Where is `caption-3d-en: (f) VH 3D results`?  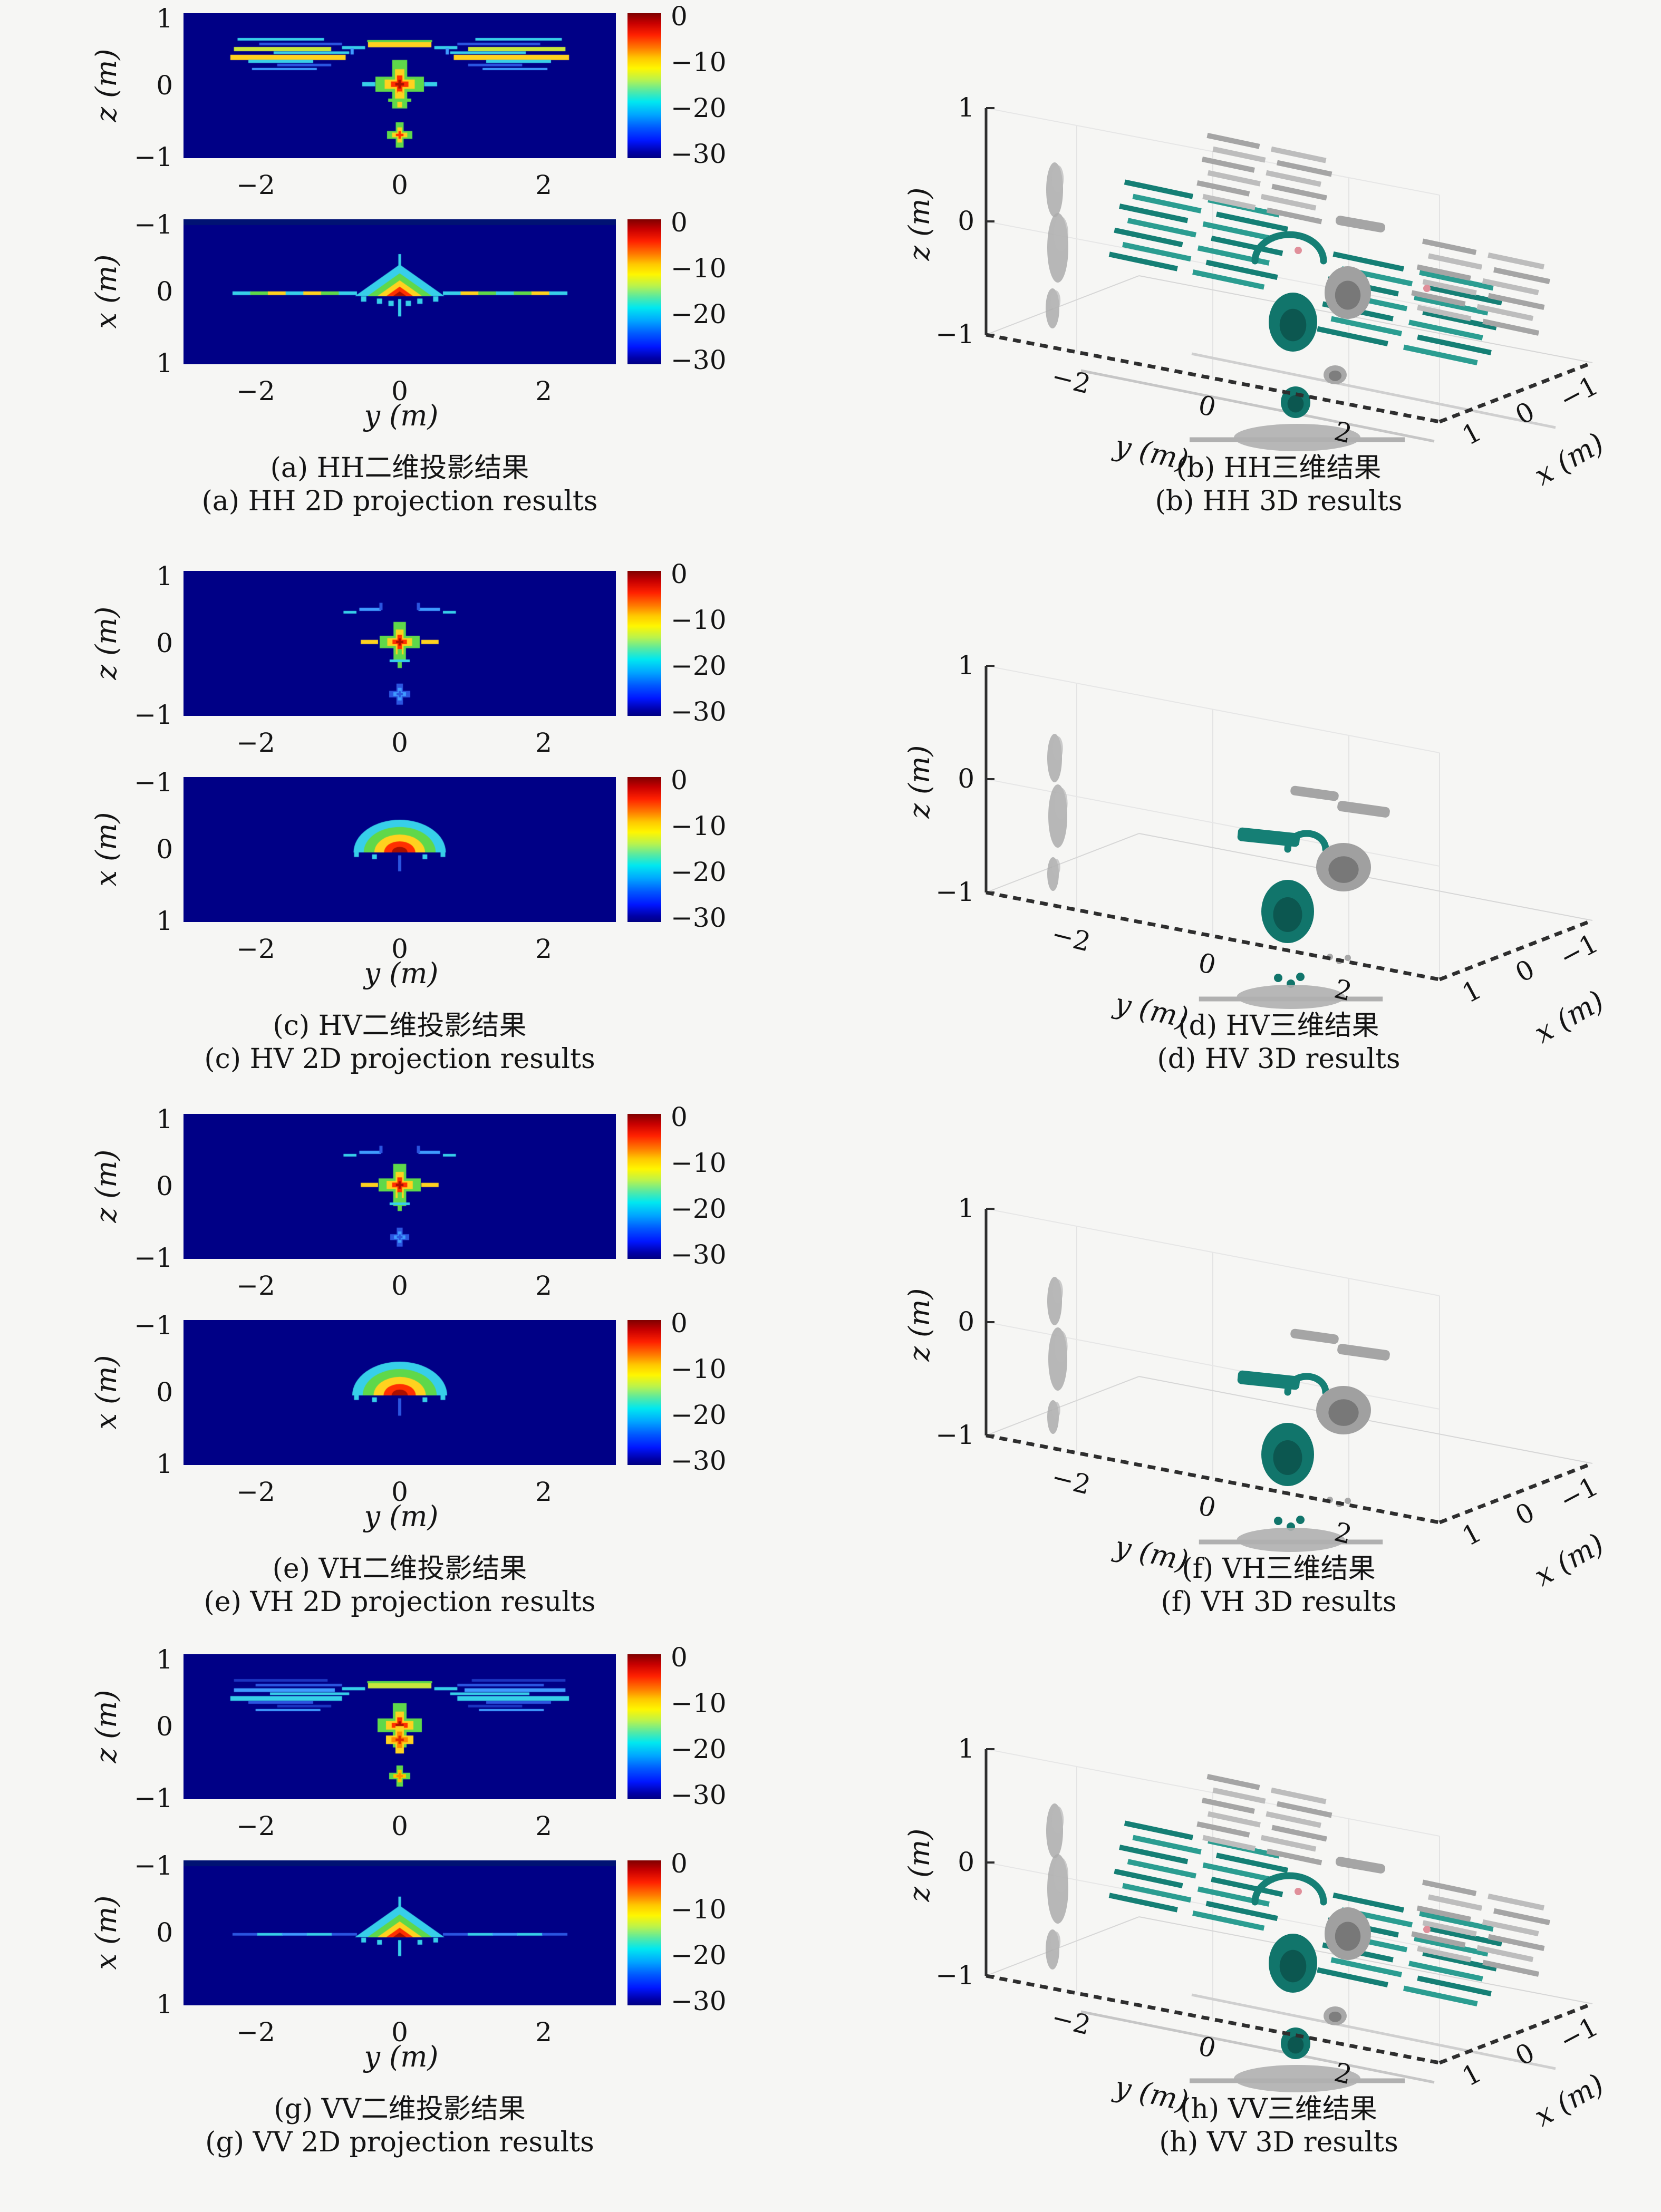
caption-3d-en: (f) VH 3D results is located at coordinates (1279, 1602).